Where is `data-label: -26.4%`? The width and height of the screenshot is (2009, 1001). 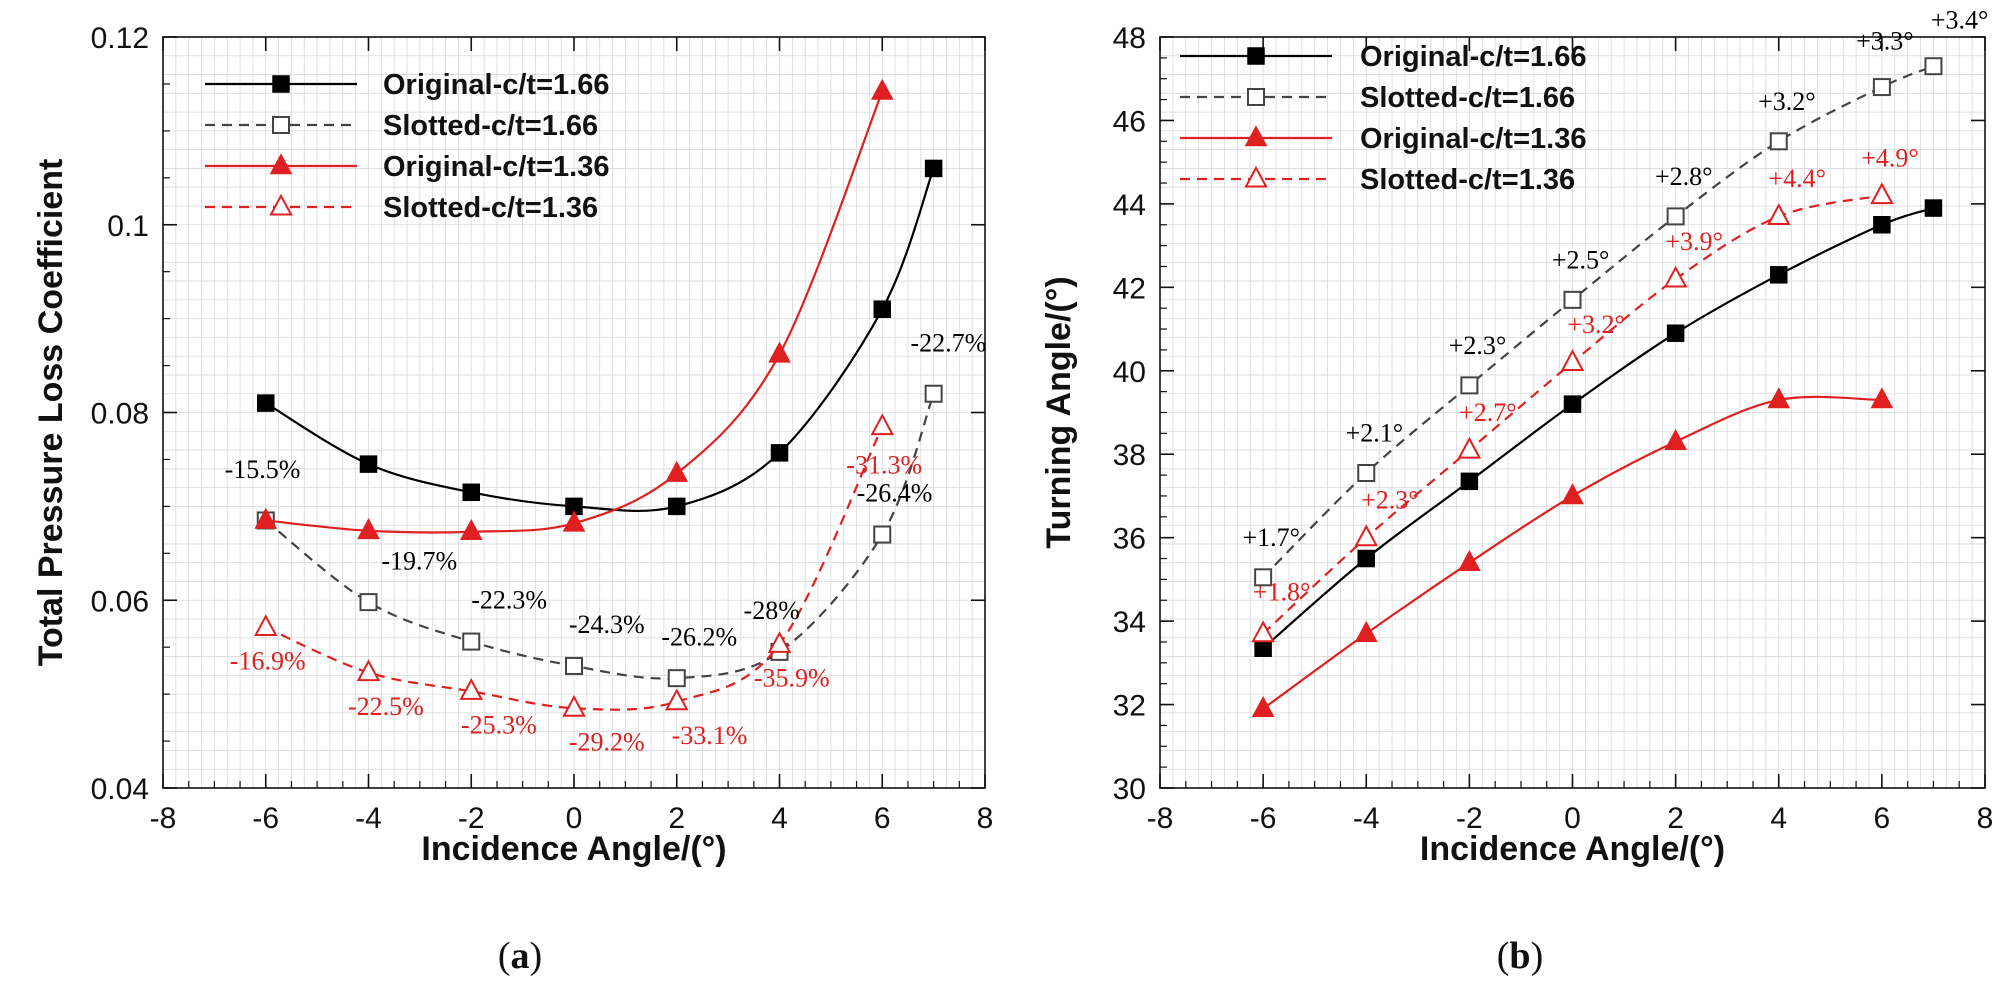 data-label: -26.4% is located at coordinates (895, 493).